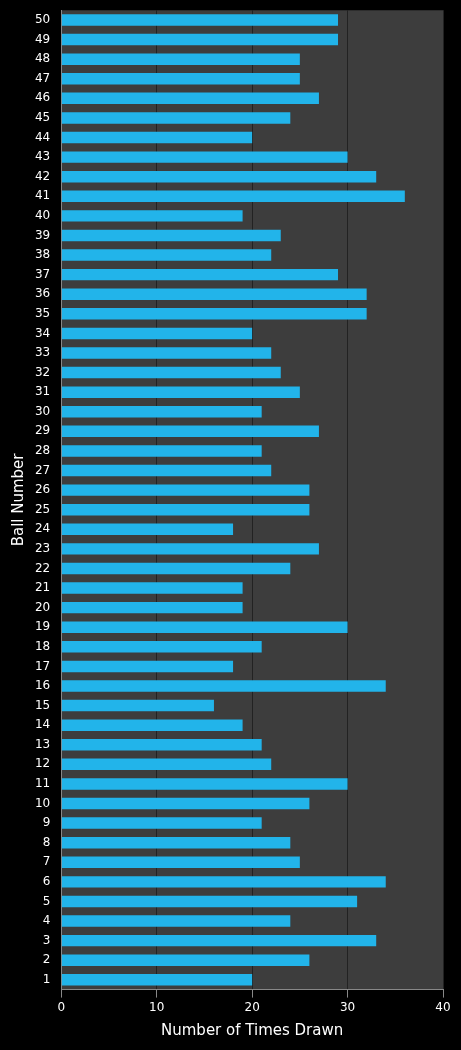 Image resolution: width=461 pixels, height=1050 pixels. Describe the element at coordinates (252, 1006) in the screenshot. I see `x-tick-label: 20` at that location.